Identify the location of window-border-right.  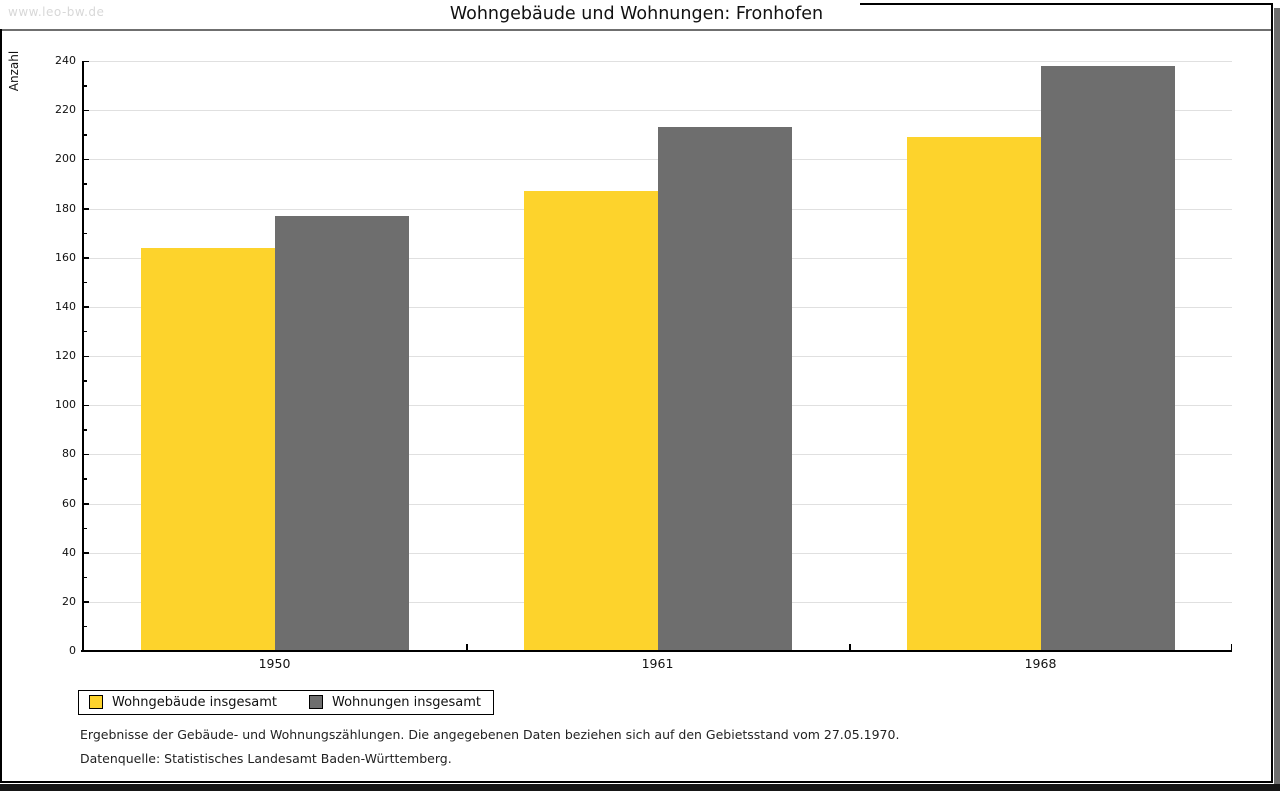
(1272, 393).